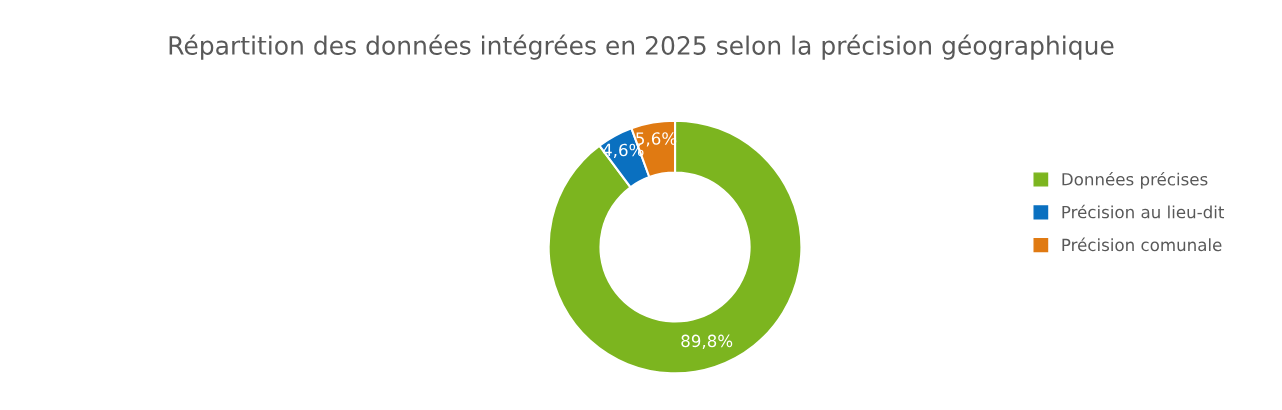 This screenshot has height=410, width=1282. What do you see at coordinates (1143, 211) in the screenshot?
I see `legend-label: Précision au lieu-dit` at bounding box center [1143, 211].